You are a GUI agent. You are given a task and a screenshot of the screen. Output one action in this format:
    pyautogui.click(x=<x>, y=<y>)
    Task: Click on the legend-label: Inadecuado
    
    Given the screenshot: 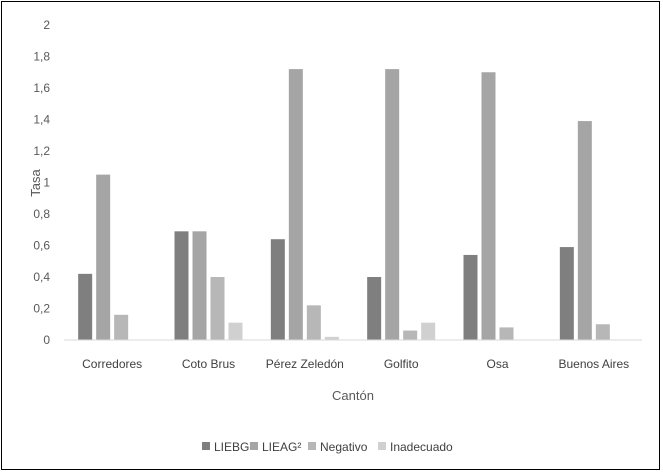 What is the action you would take?
    pyautogui.click(x=421, y=447)
    